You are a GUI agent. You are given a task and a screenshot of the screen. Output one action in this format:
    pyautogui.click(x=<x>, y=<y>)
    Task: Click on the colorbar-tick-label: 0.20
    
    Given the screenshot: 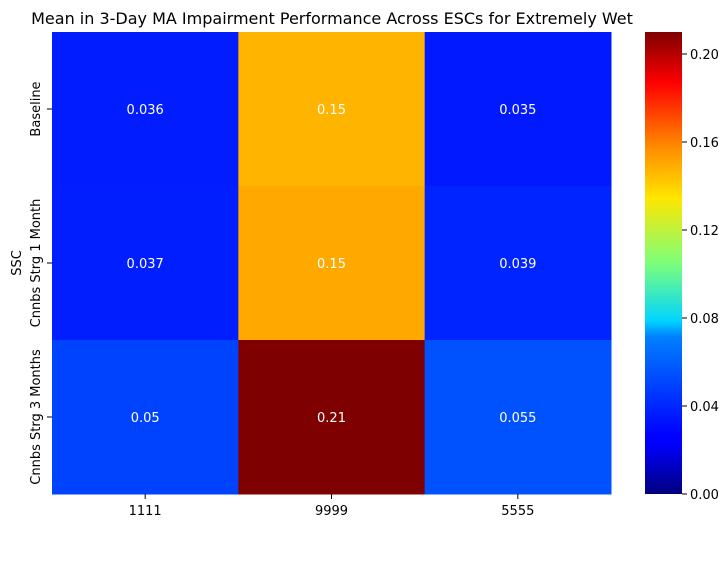 What is the action you would take?
    pyautogui.click(x=704, y=55)
    